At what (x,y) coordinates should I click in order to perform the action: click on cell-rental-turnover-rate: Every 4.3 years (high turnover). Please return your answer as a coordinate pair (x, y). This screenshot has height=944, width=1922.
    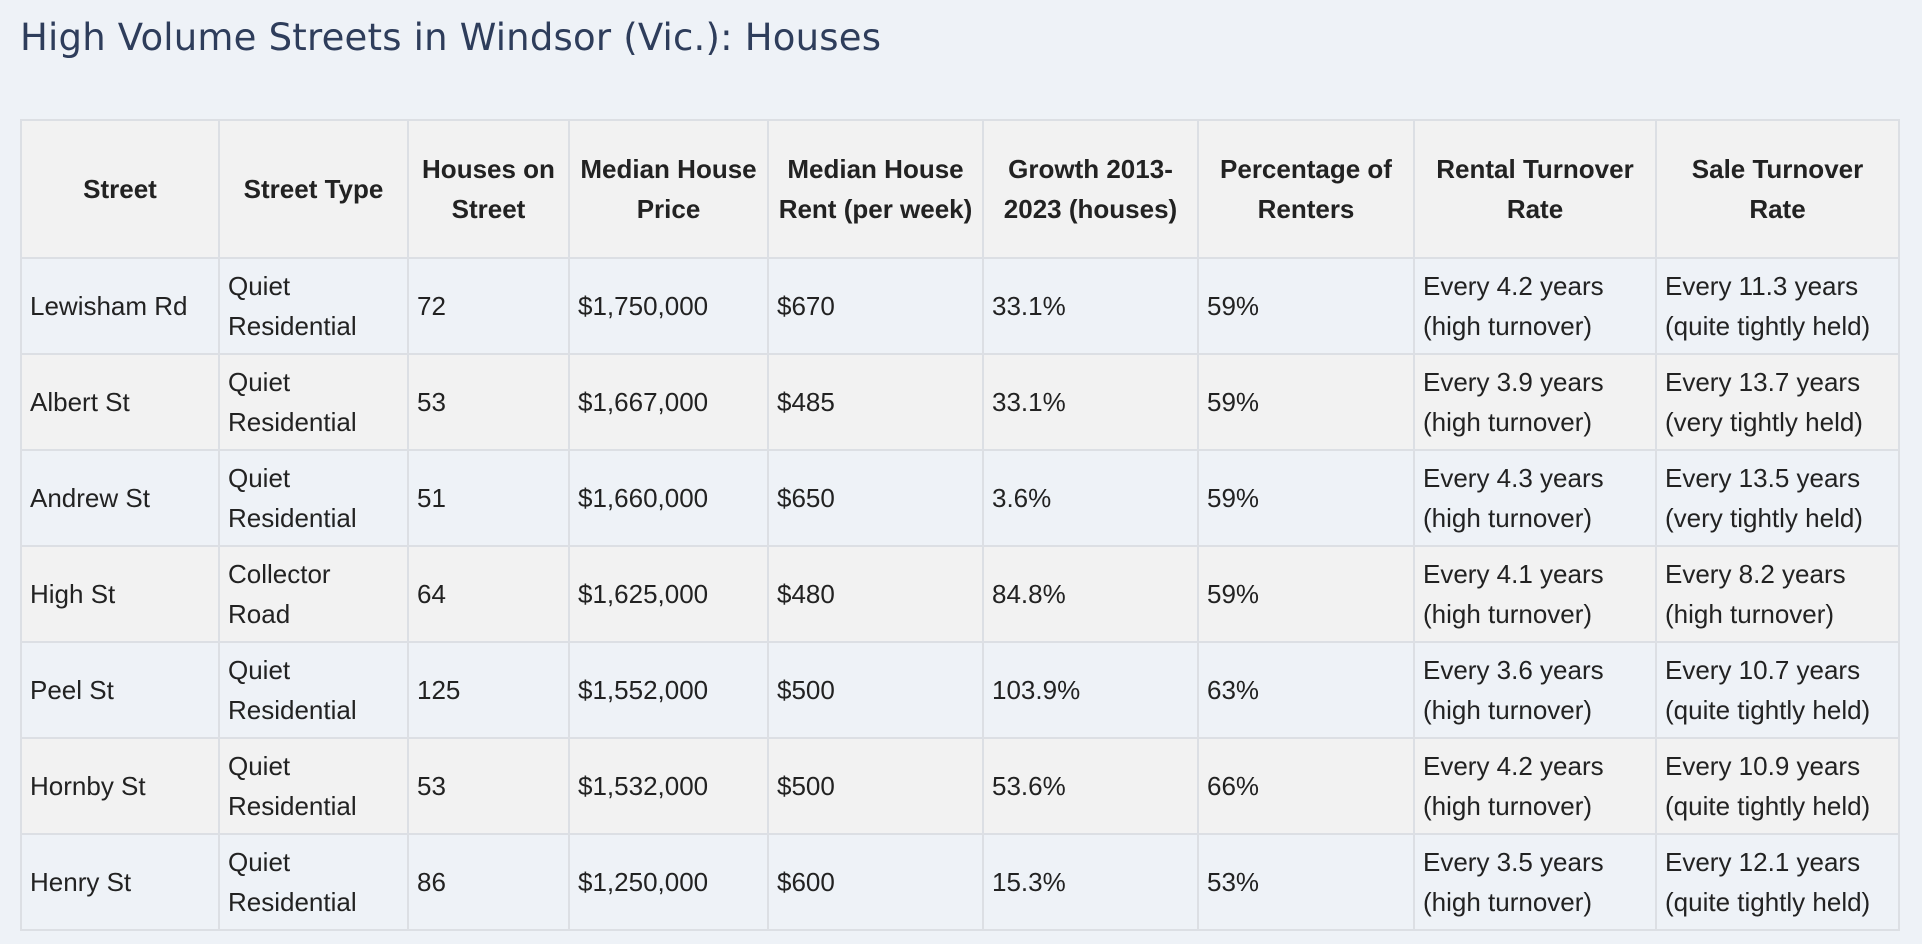
    Looking at the image, I should click on (1535, 498).